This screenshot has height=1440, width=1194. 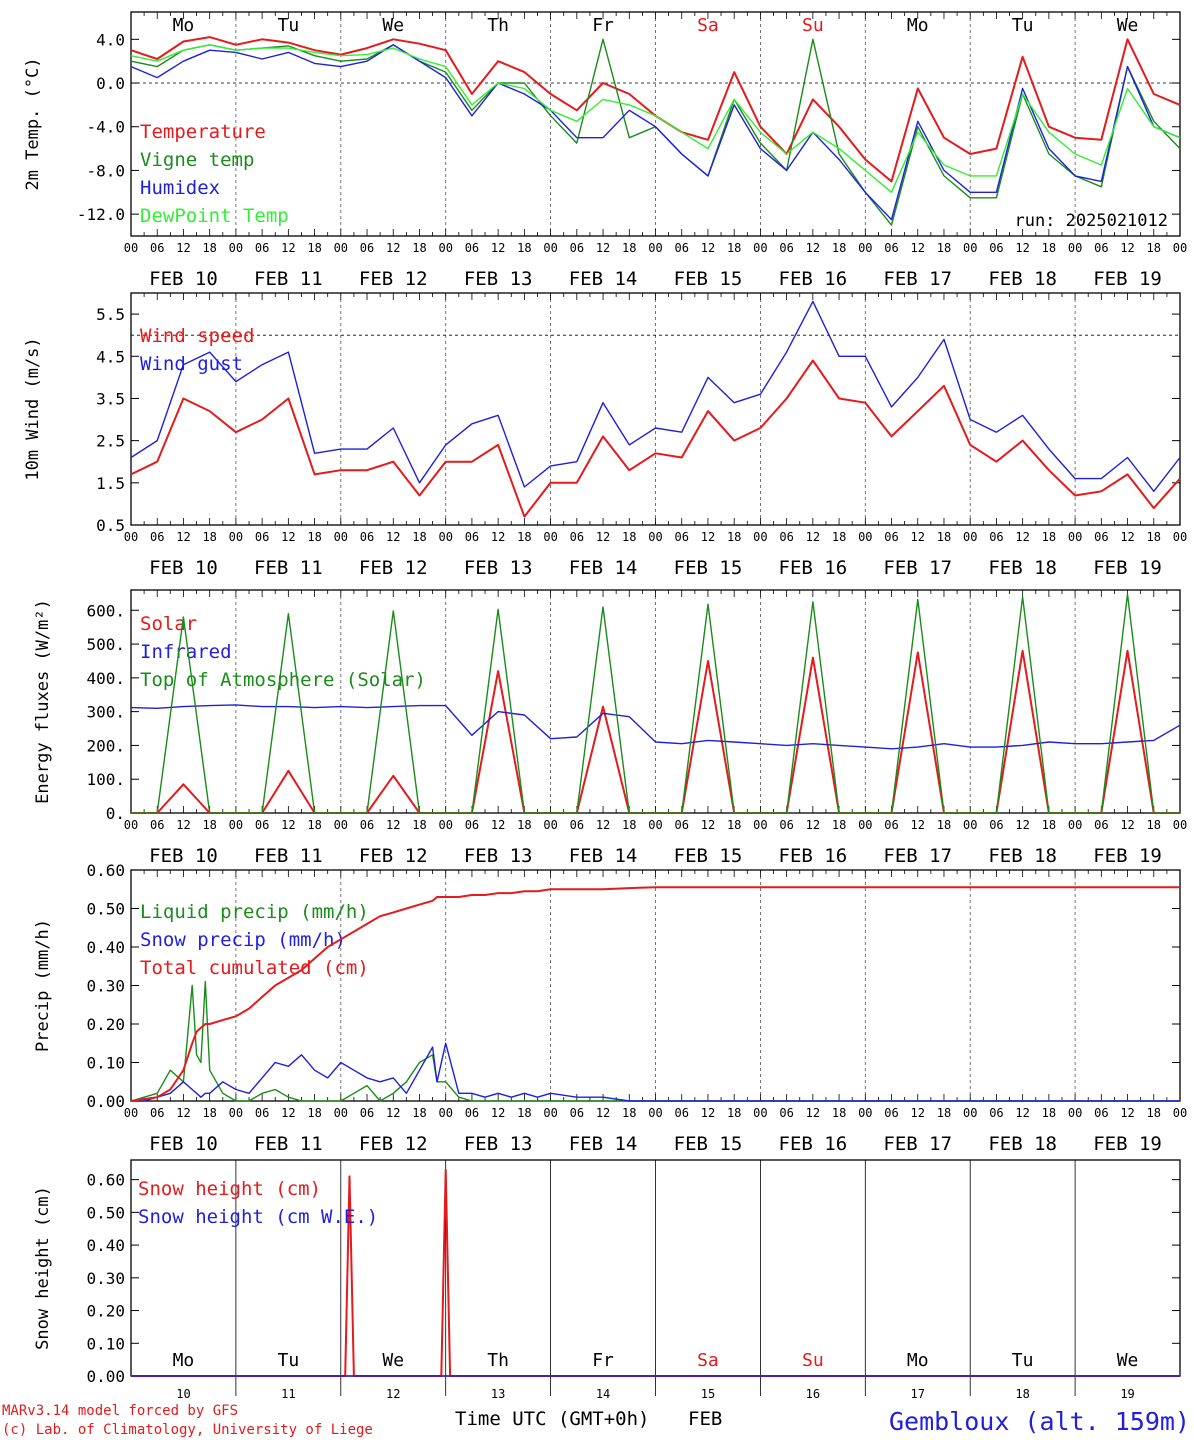 What do you see at coordinates (917, 279) in the screenshot?
I see `date-label: FEB 17` at bounding box center [917, 279].